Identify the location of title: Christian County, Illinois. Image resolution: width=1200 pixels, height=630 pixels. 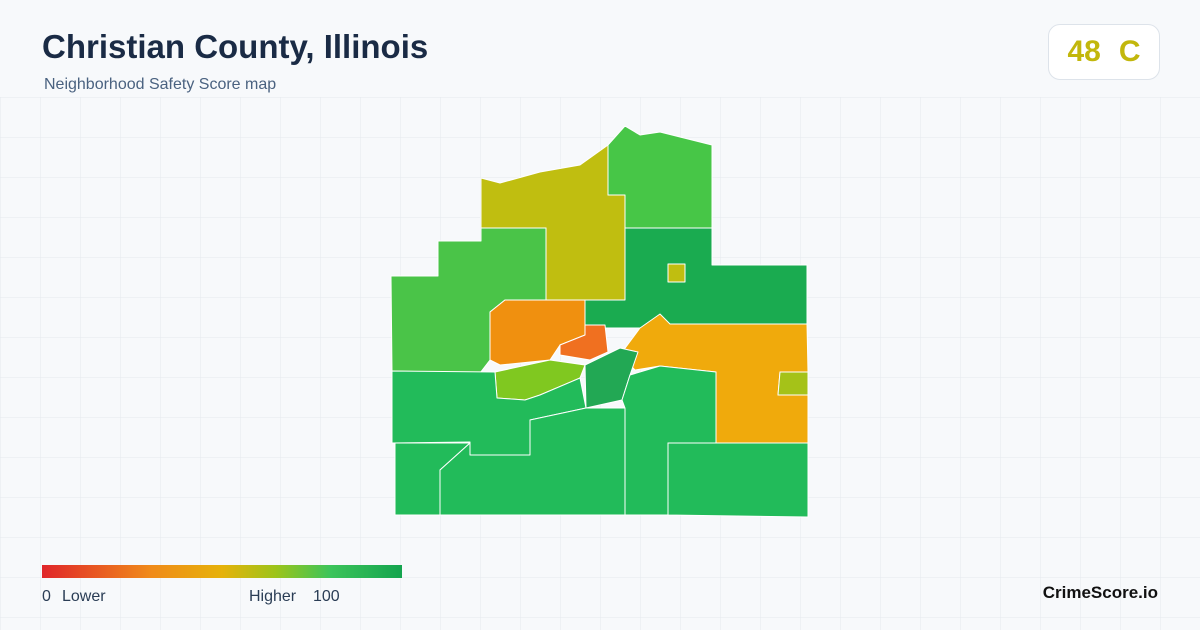
(235, 46).